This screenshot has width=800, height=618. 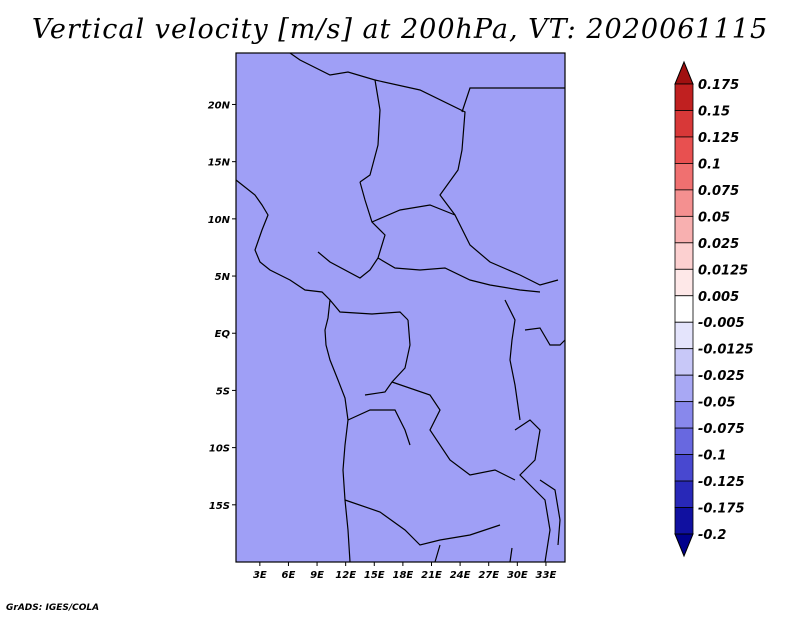 I want to click on colorbar-label: 0.05, so click(x=714, y=217).